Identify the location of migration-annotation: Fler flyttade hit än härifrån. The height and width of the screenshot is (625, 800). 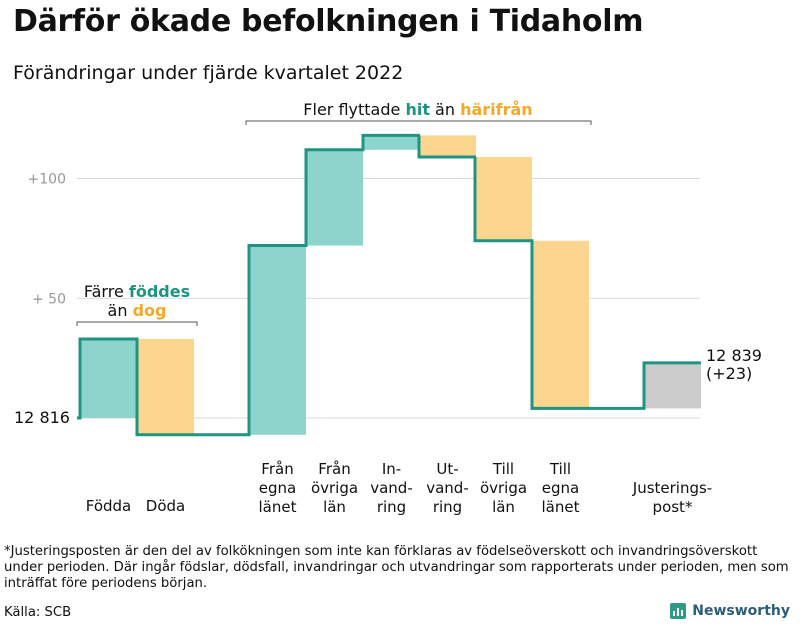
(417, 109).